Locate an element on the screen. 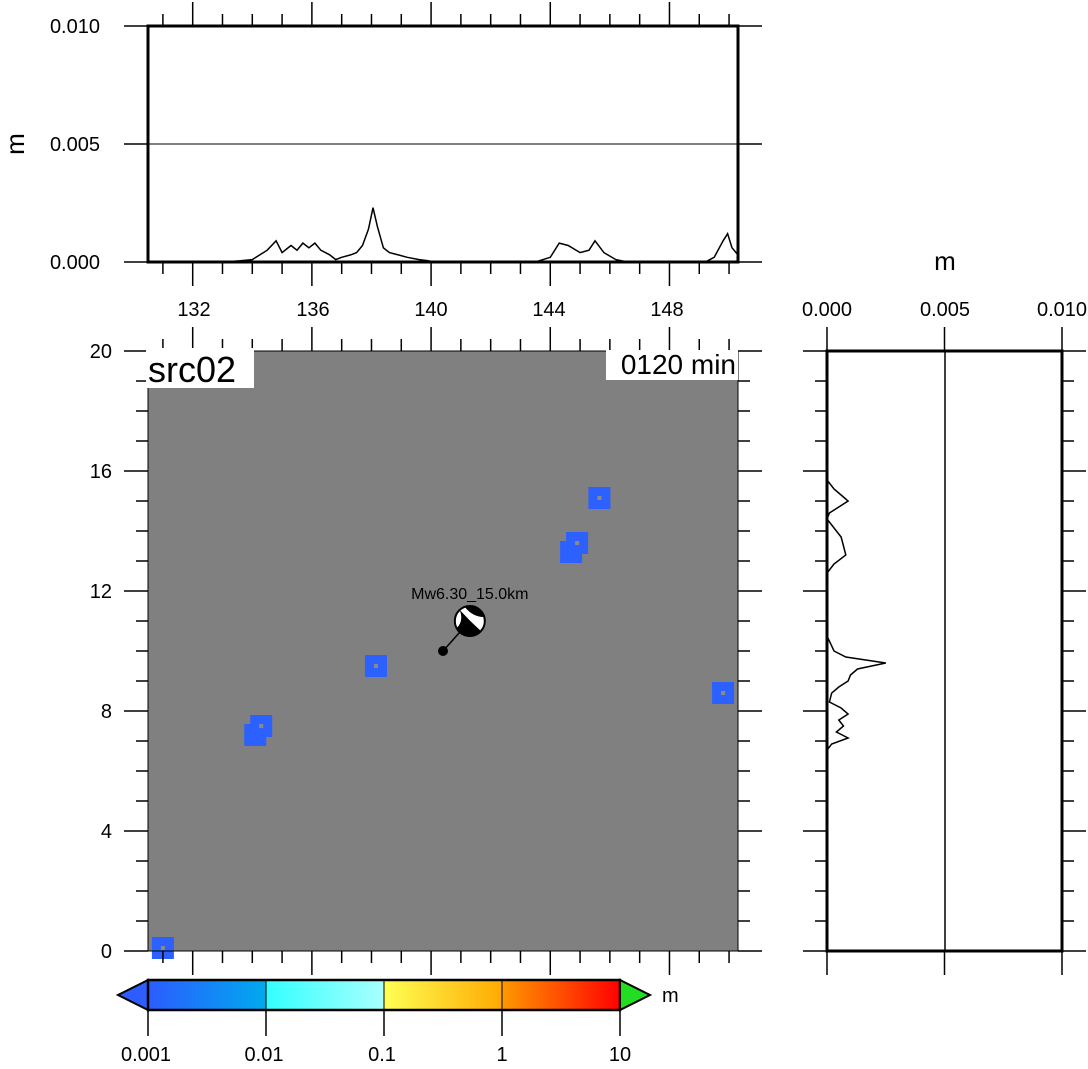 This screenshot has height=1069, width=1088. source-mechanism: Mw6.30_15.0km is located at coordinates (470, 621).